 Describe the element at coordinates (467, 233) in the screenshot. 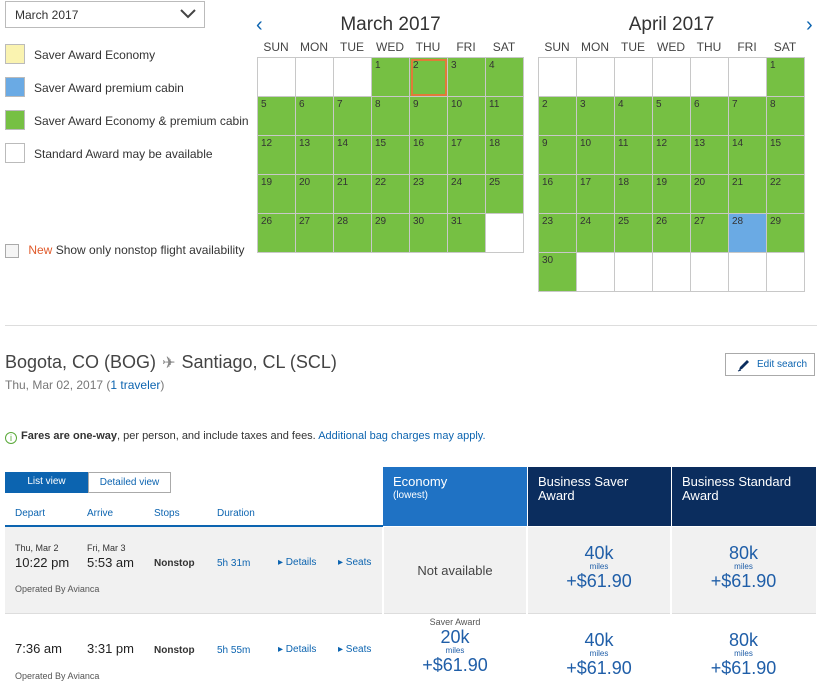

I see `calendar-day: 31` at that location.